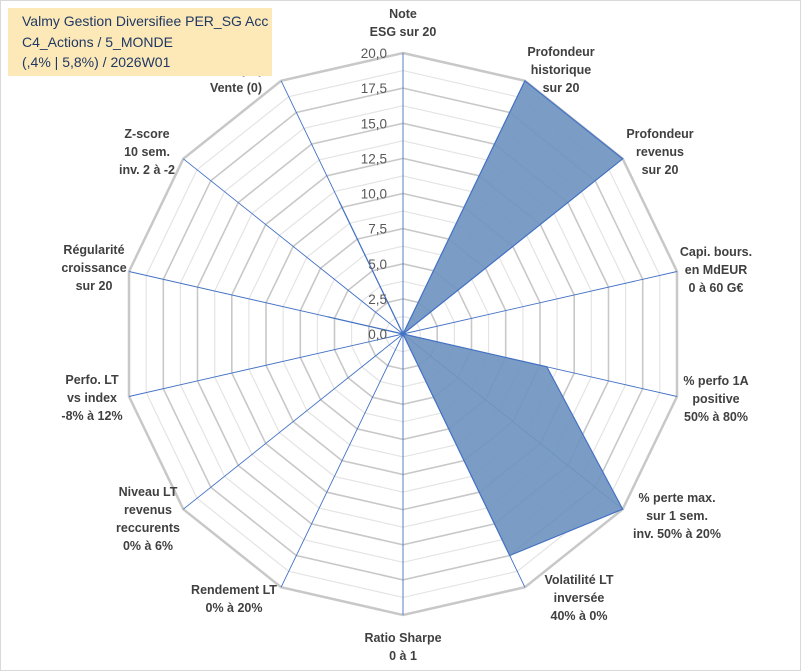  What do you see at coordinates (403, 656) in the screenshot?
I see `radar-axis-label-line: 0 à 1` at bounding box center [403, 656].